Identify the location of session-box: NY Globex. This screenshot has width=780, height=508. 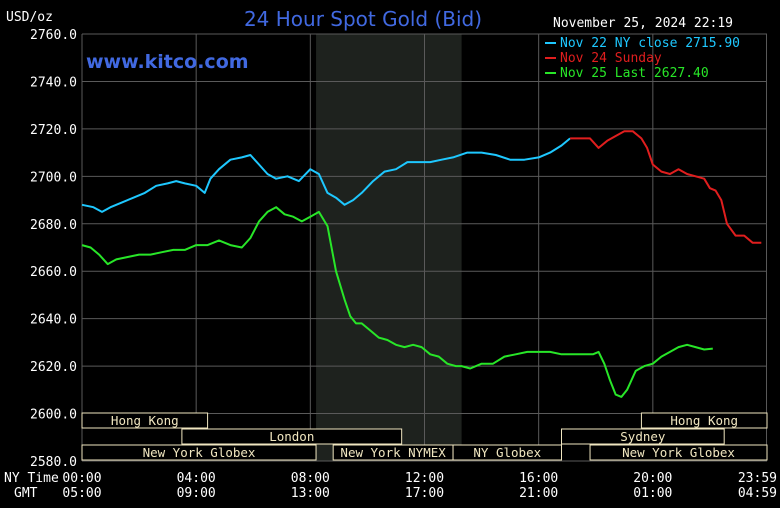
(507, 452).